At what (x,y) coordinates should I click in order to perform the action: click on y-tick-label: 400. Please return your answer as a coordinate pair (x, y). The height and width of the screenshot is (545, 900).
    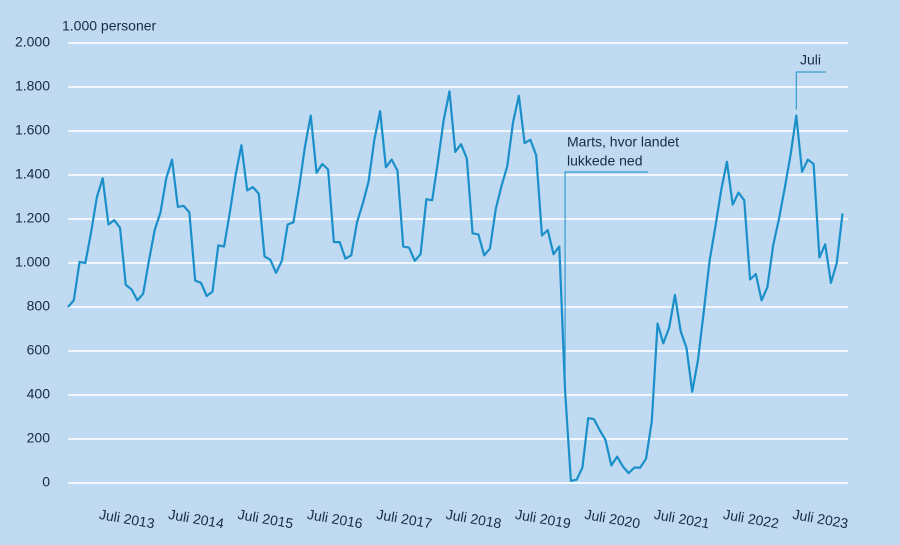
    Looking at the image, I should click on (39, 394).